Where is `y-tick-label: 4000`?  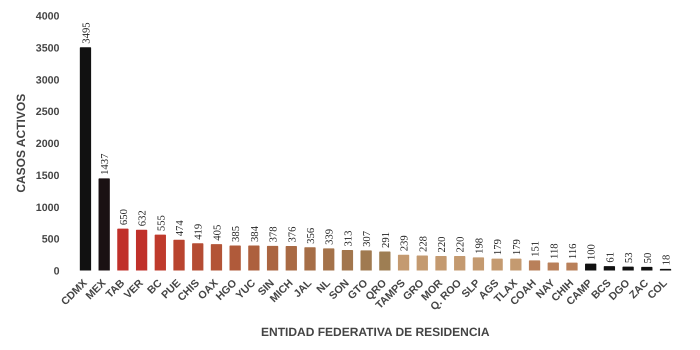 y-tick-label: 4000 is located at coordinates (48, 16).